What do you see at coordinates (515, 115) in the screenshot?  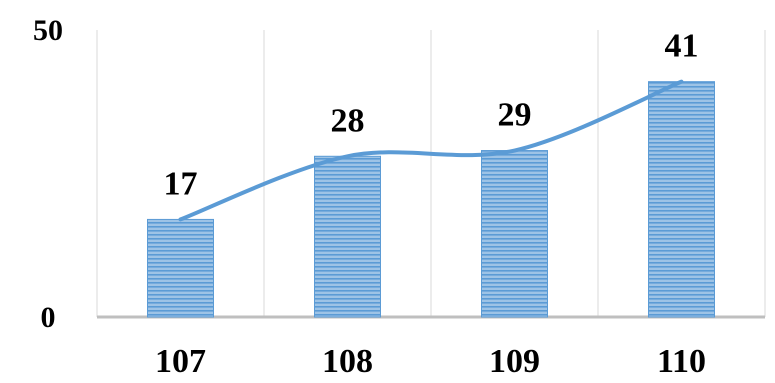 I see `data-label-109: 29` at bounding box center [515, 115].